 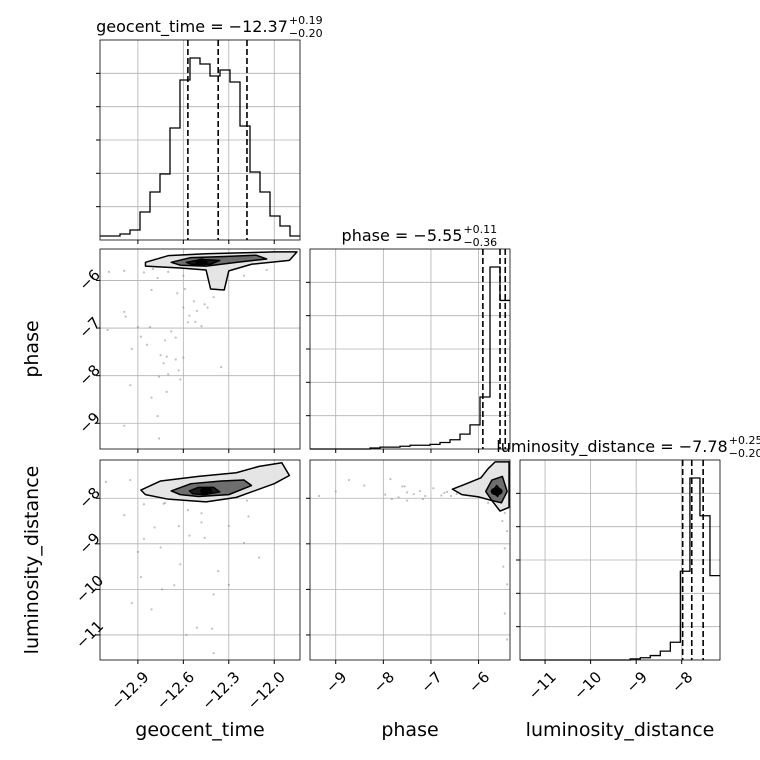 I want to click on x-axis-label: geocent_time, so click(x=199, y=730).